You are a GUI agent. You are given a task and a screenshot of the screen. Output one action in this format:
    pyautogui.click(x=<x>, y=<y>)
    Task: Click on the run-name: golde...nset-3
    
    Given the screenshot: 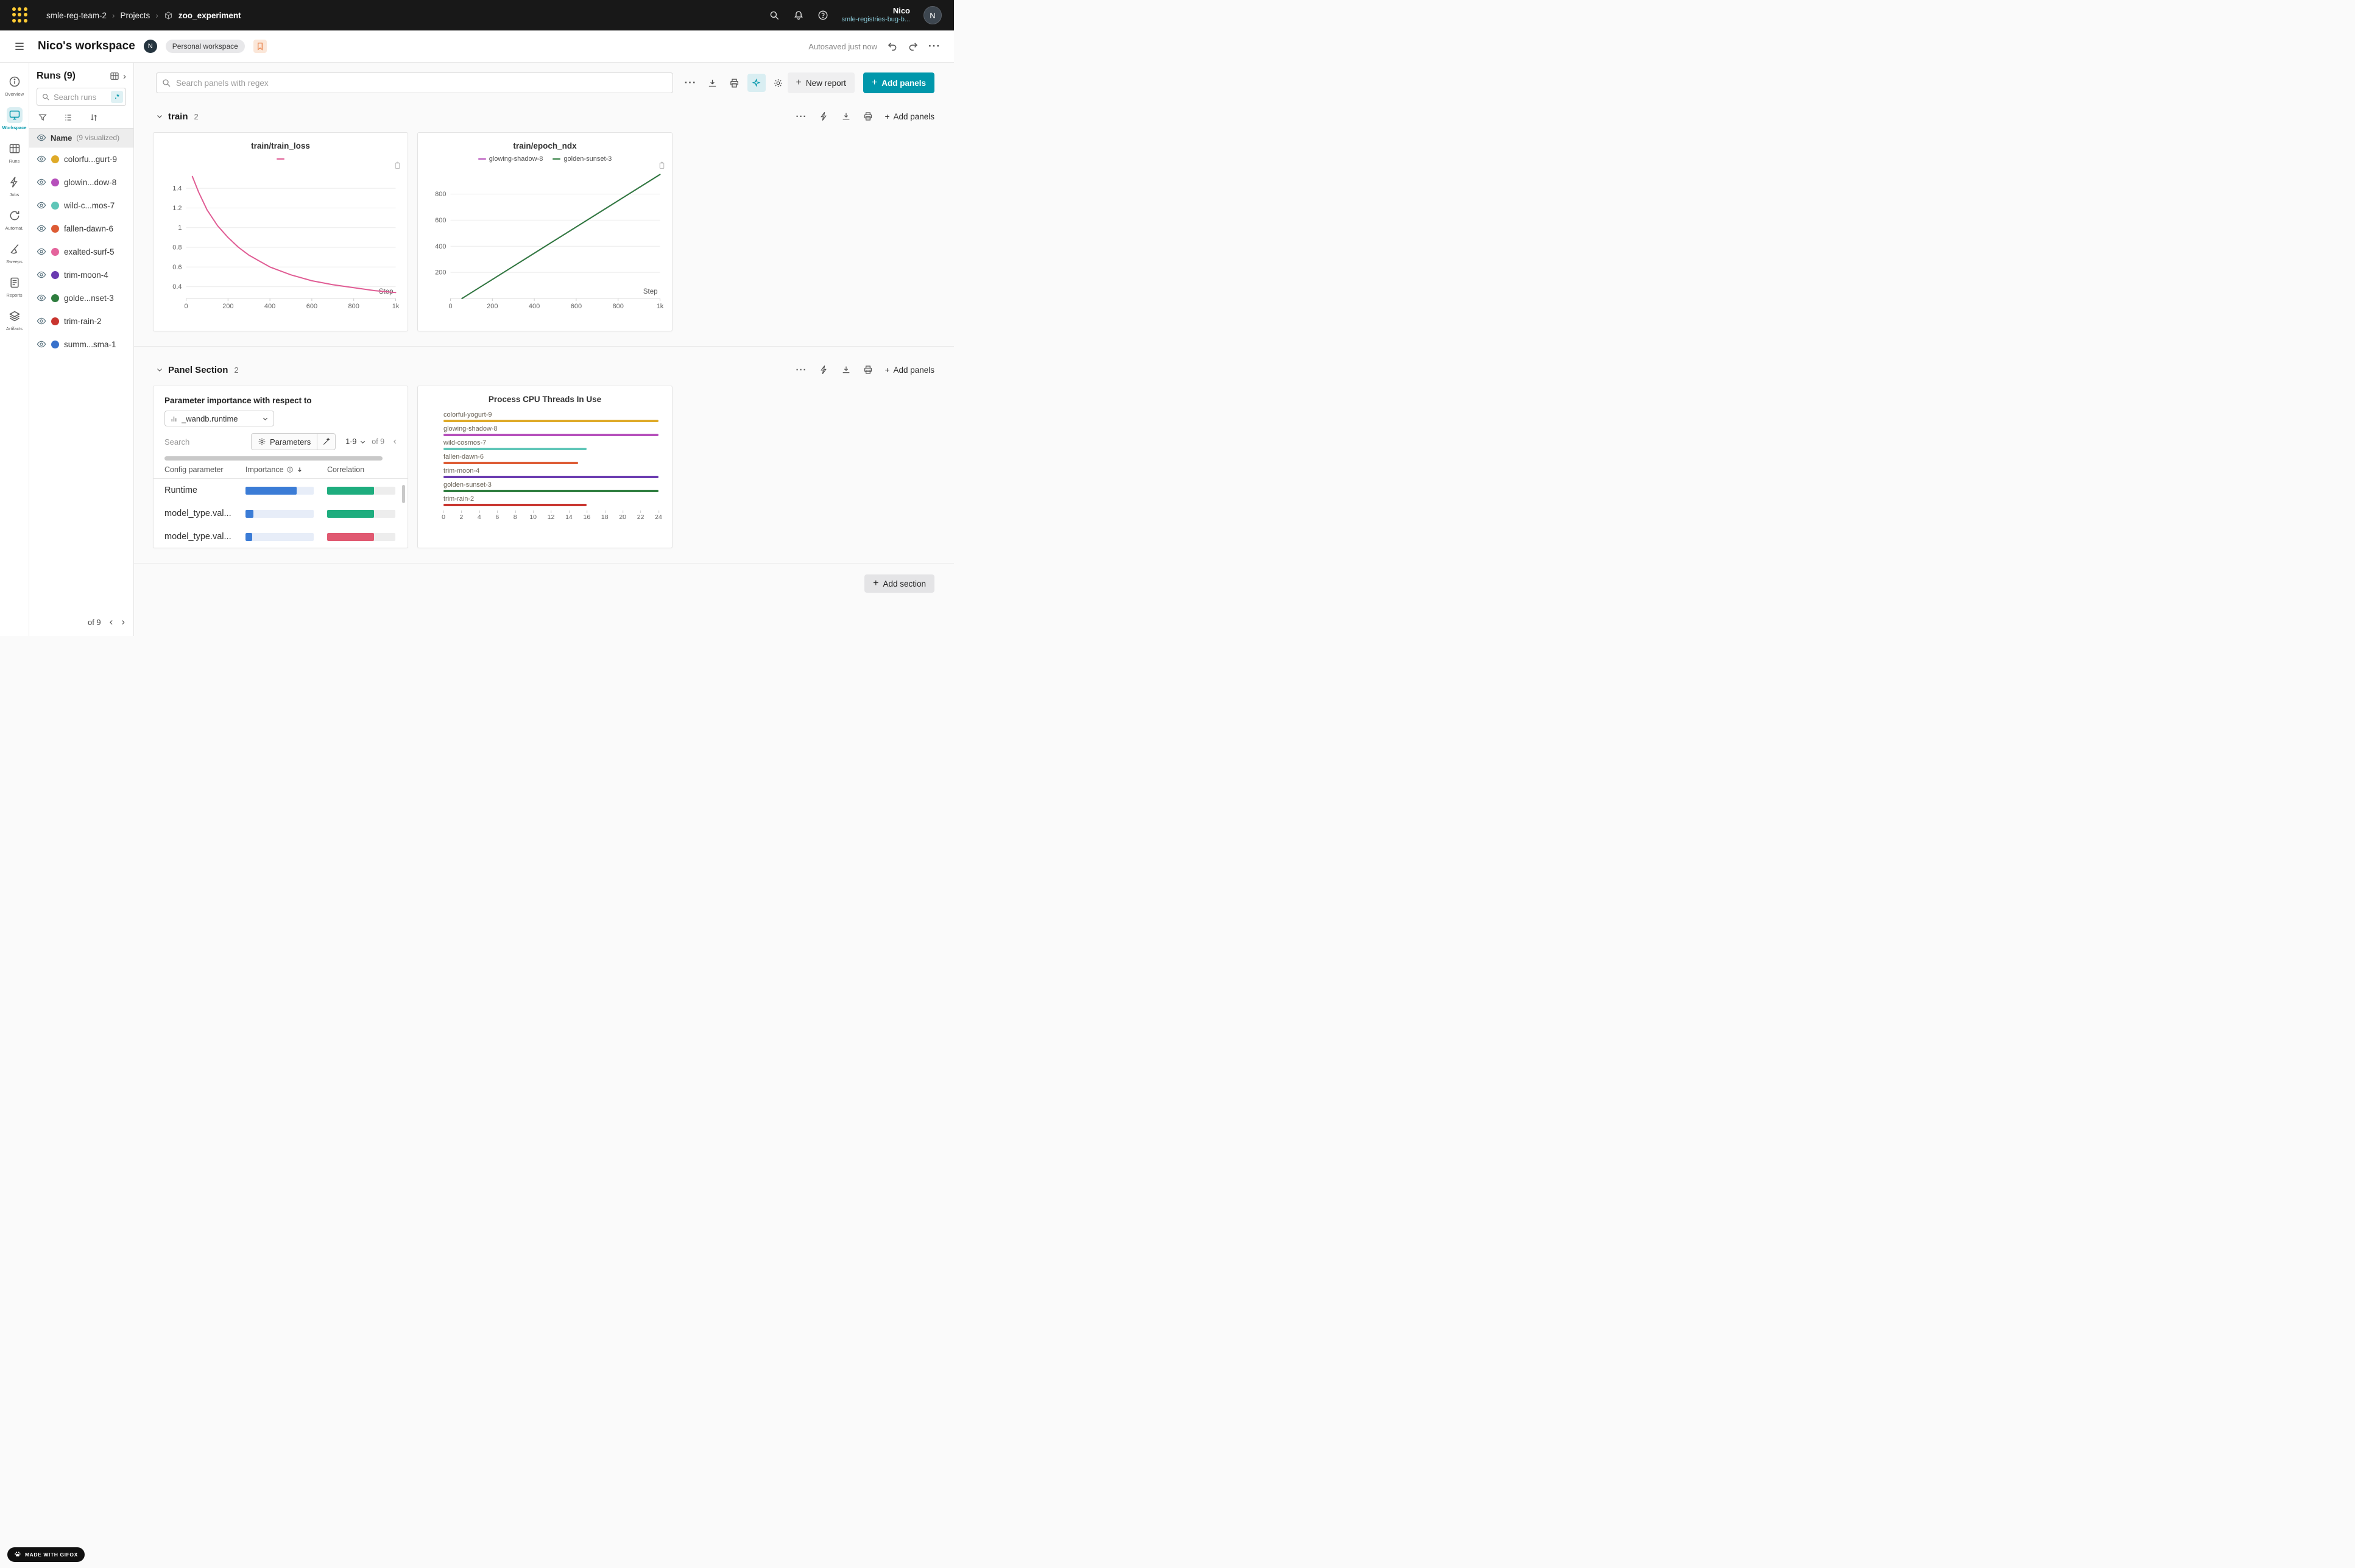 What is the action you would take?
    pyautogui.click(x=89, y=298)
    